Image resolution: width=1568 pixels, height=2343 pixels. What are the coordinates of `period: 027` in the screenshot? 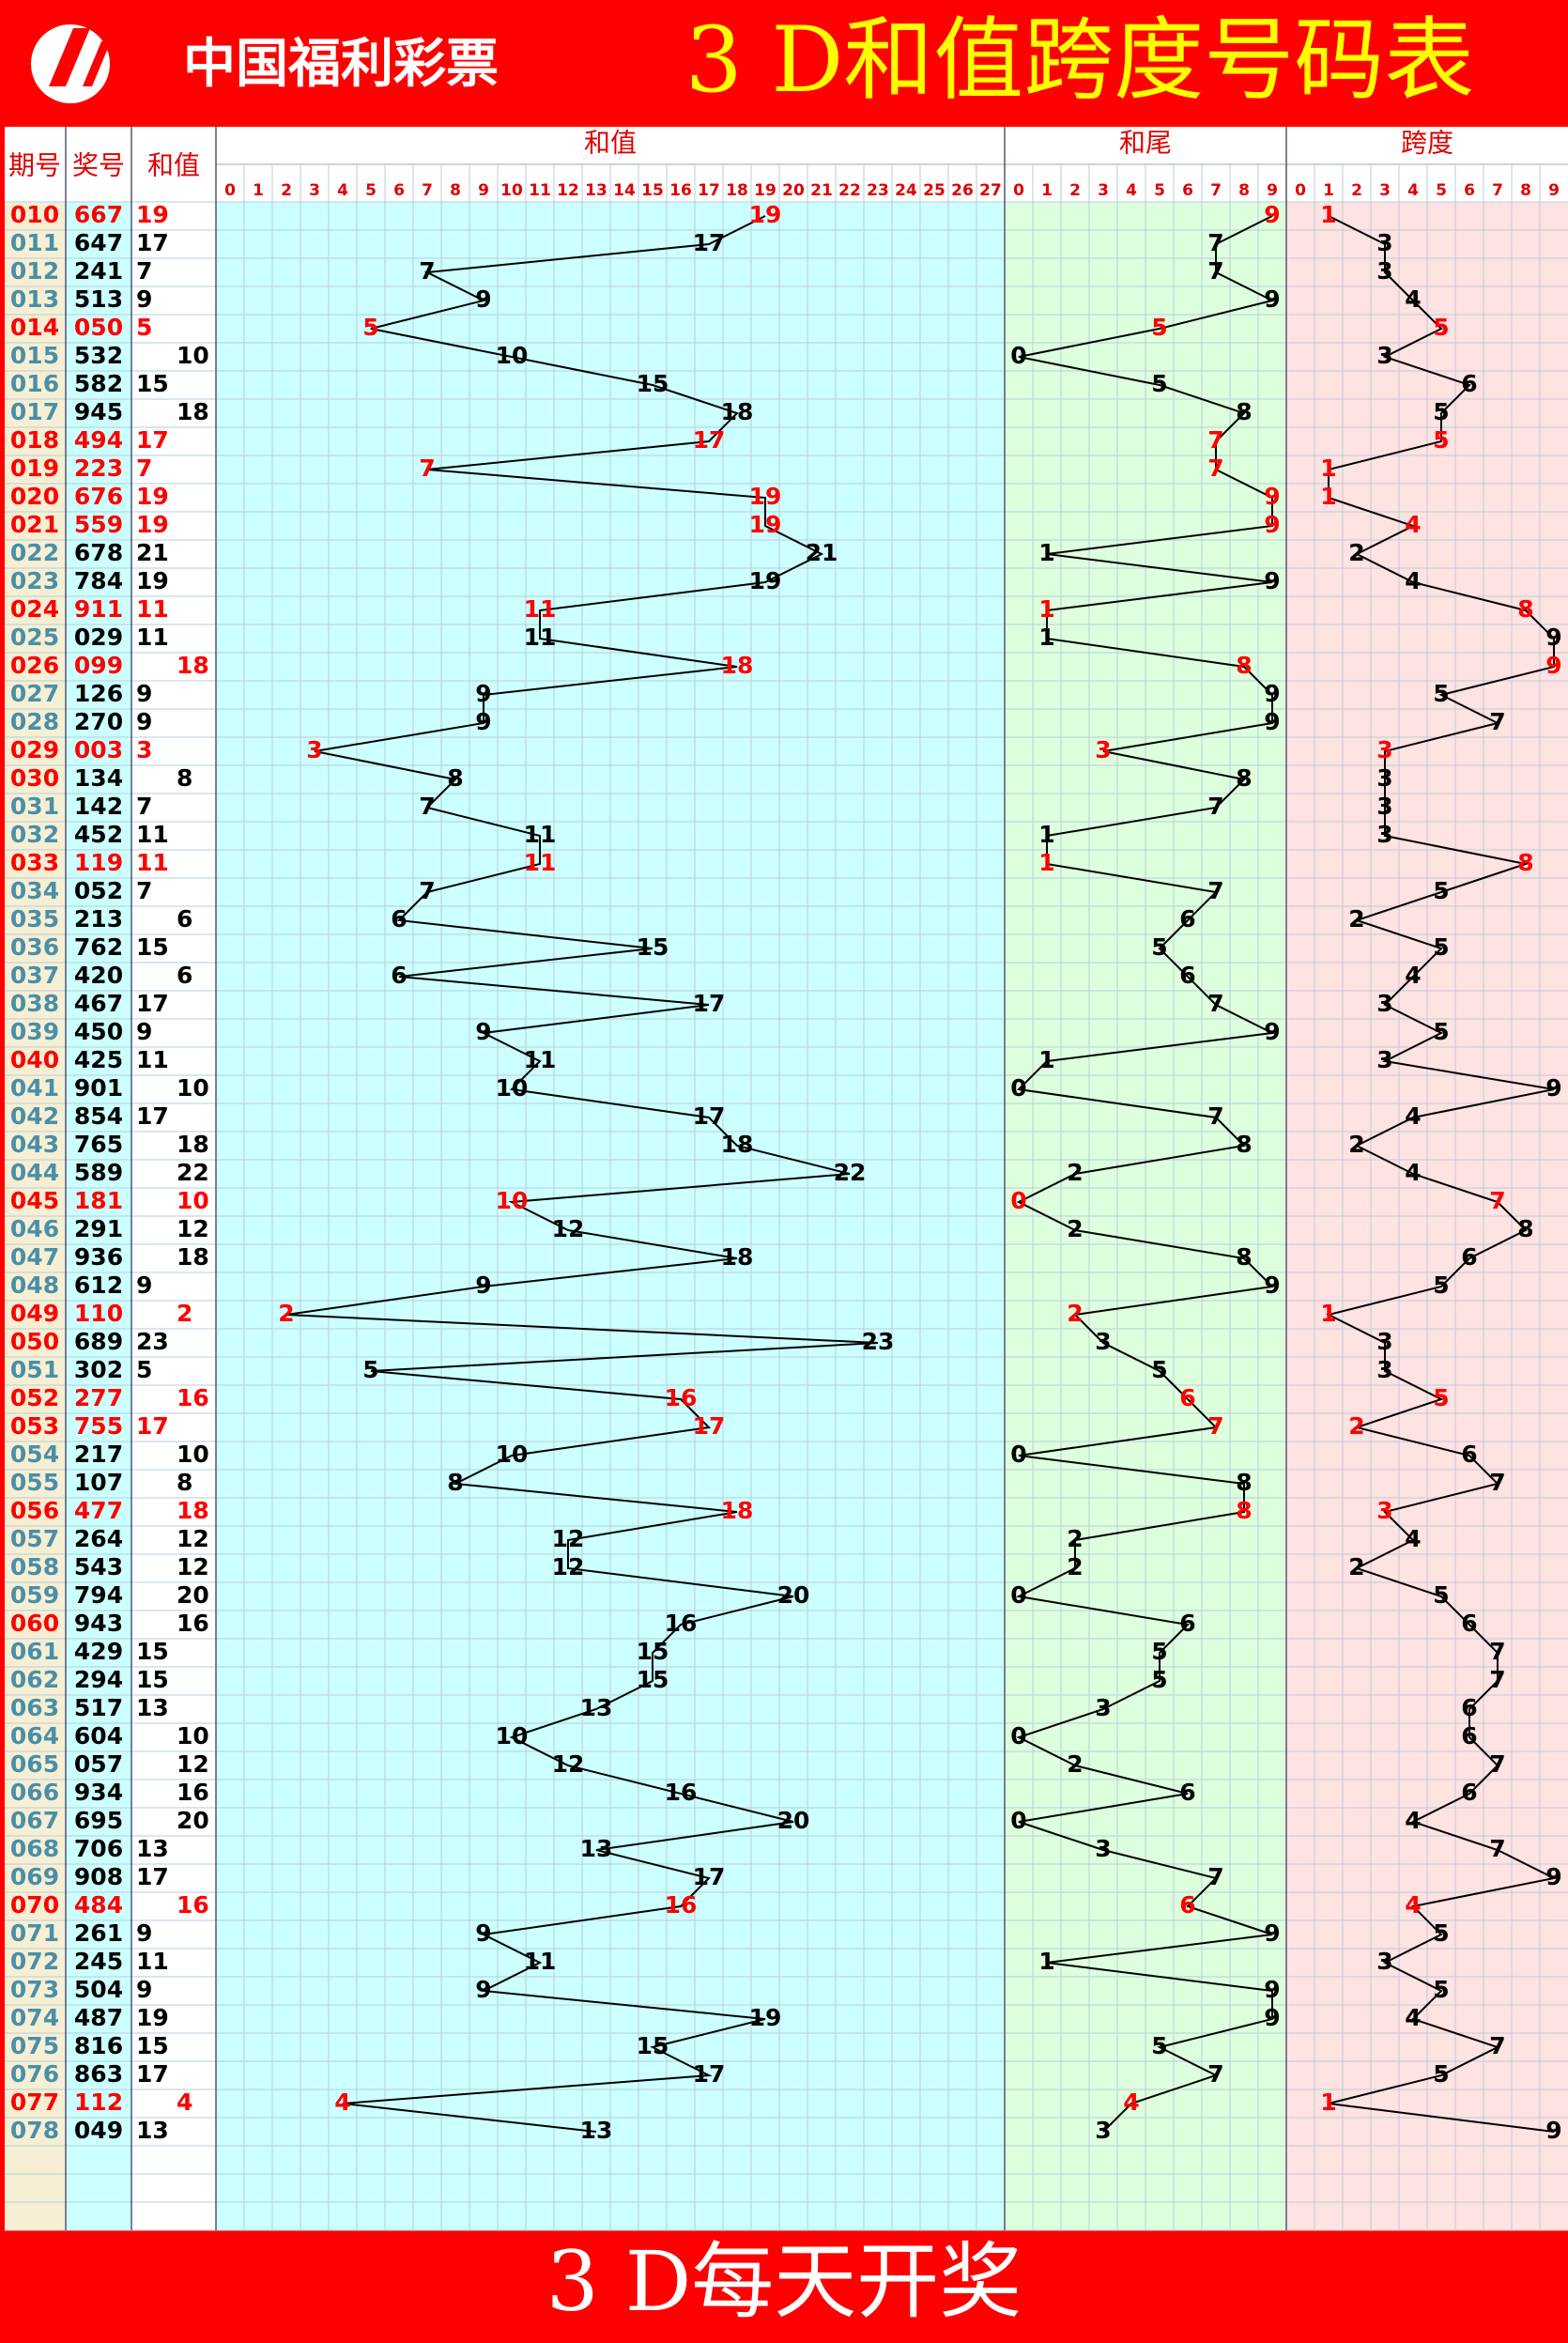 It's located at (34, 693).